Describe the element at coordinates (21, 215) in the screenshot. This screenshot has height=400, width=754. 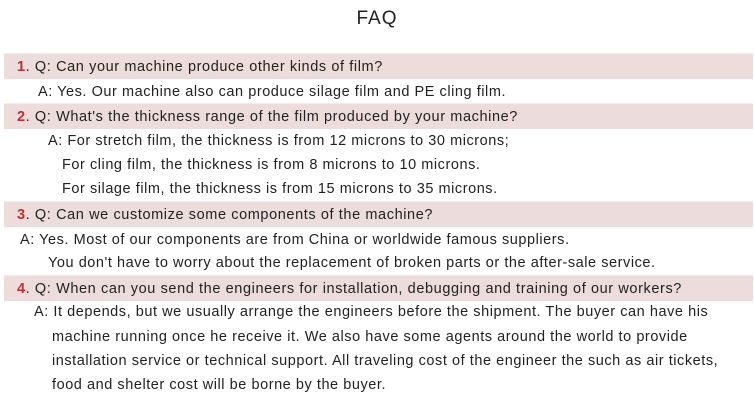
I see `question-number: 3` at that location.